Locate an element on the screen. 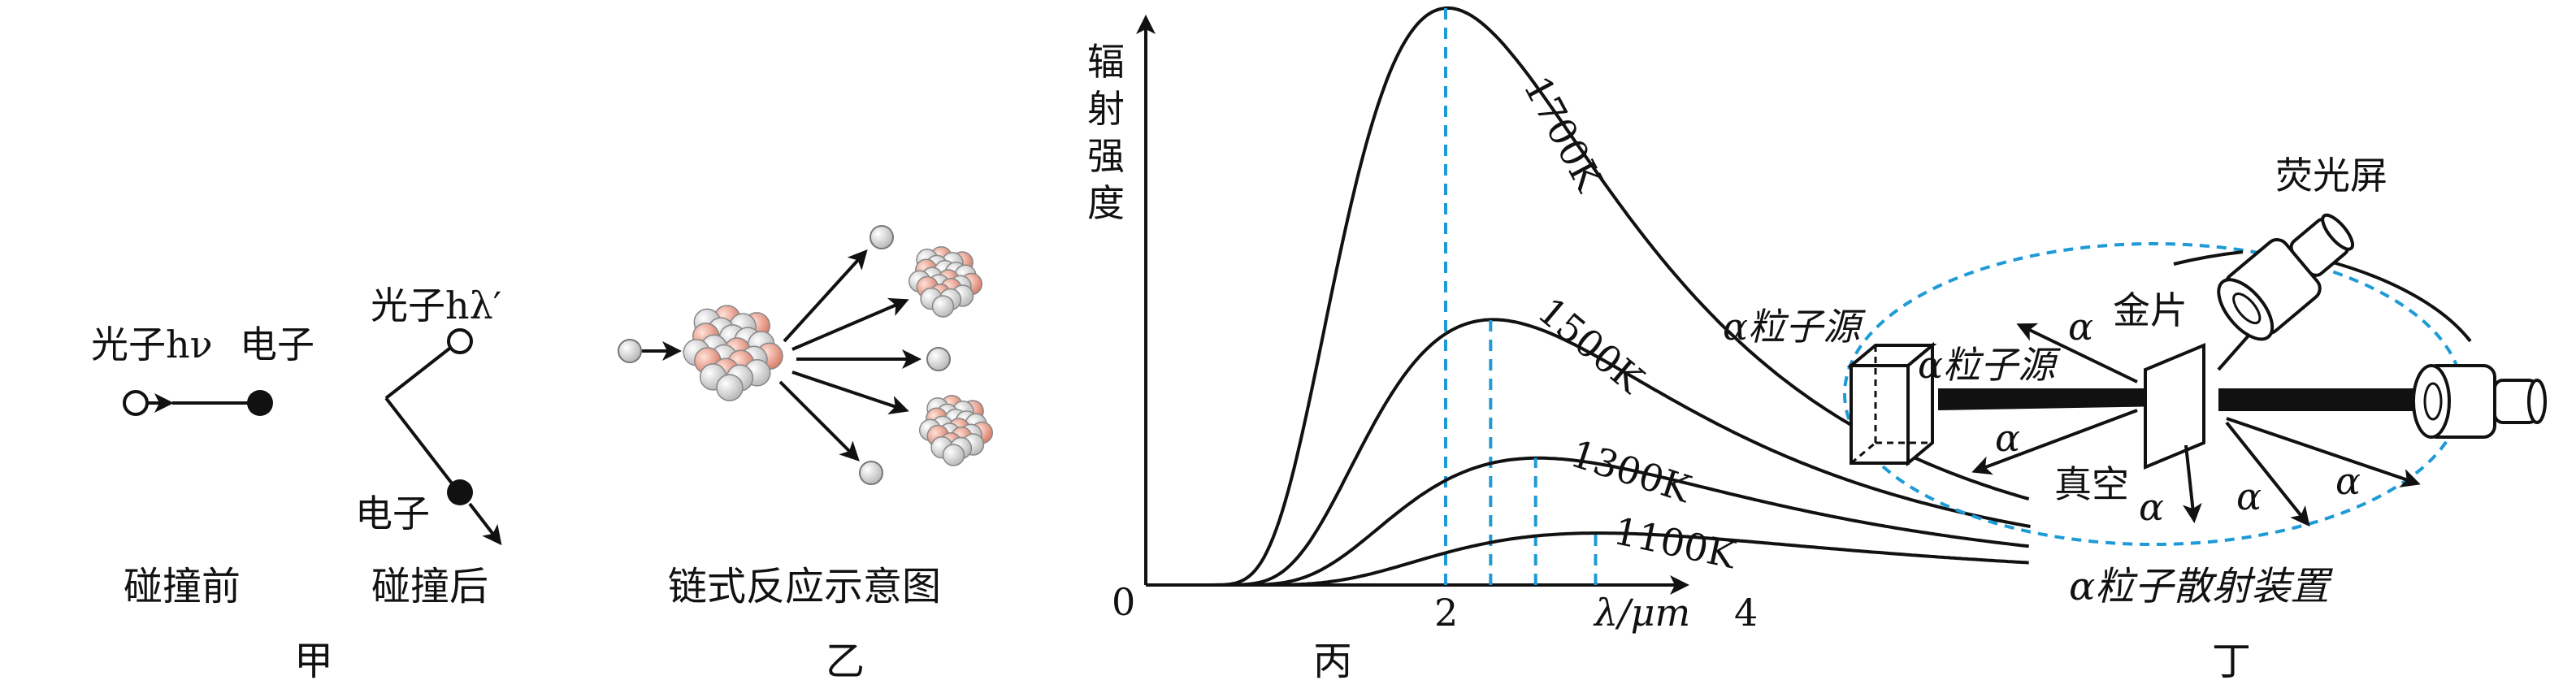 Image resolution: width=2576 pixels, height=689 pixels. apparatus-caption: α粒子散射装置 is located at coordinates (2201, 587).